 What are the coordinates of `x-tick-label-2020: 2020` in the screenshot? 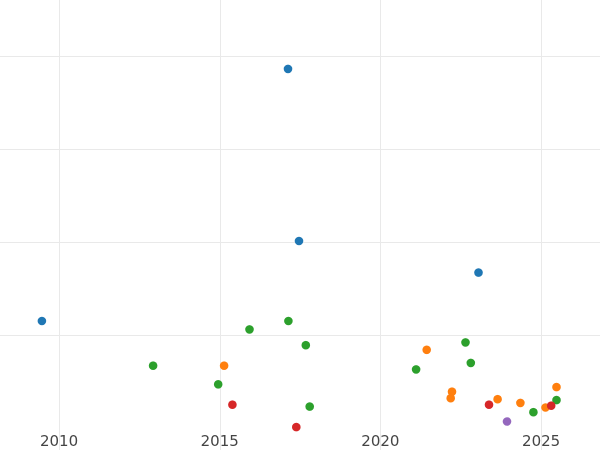 It's located at (380, 441).